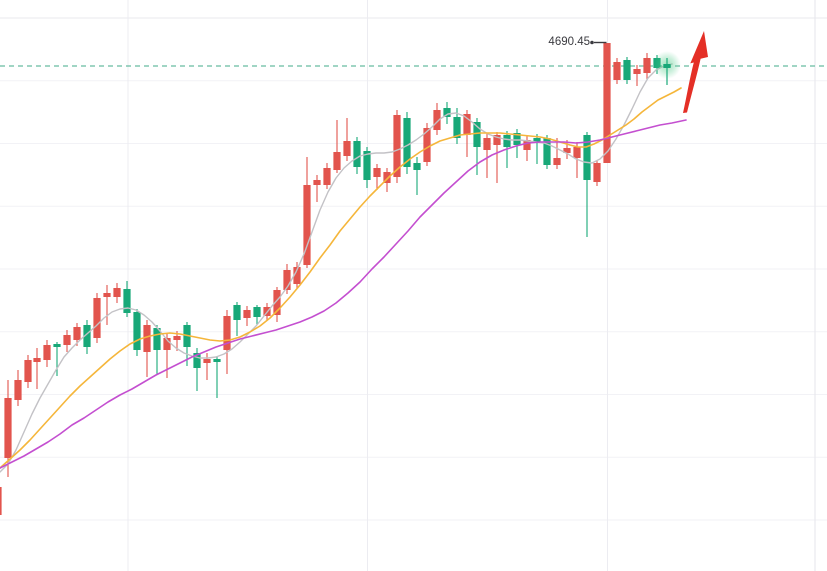 The width and height of the screenshot is (827, 571). I want to click on last-candle-top, so click(667, 71).